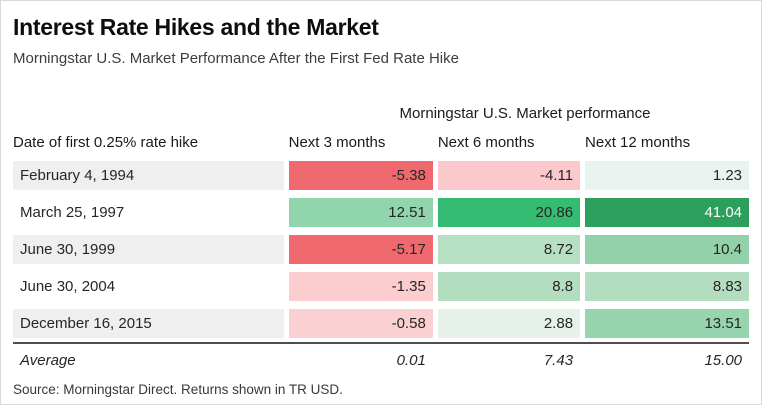 The height and width of the screenshot is (405, 762). What do you see at coordinates (196, 27) in the screenshot?
I see `page-title: Interest Rate Hikes and the Market` at bounding box center [196, 27].